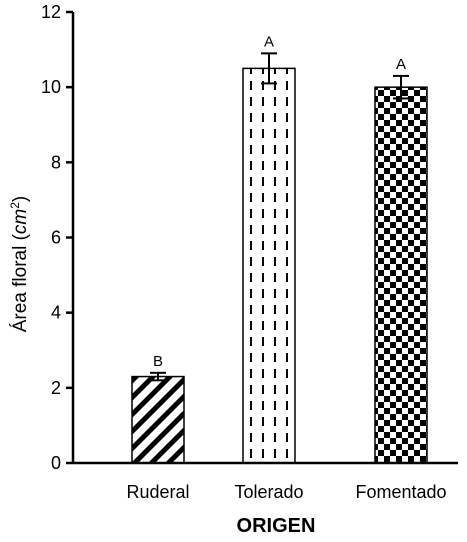 The image size is (467, 542). What do you see at coordinates (56, 313) in the screenshot?
I see `y-tick-label-4: 4` at bounding box center [56, 313].